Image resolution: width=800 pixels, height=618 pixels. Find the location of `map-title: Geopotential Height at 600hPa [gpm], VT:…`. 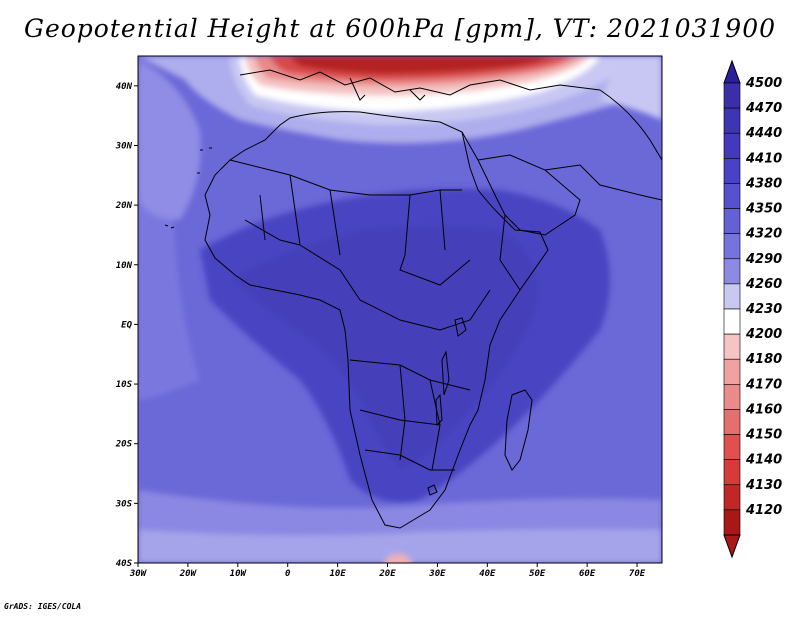

map-title: Geopotential Height at 600hPa [gpm], VT:… is located at coordinates (400, 28).